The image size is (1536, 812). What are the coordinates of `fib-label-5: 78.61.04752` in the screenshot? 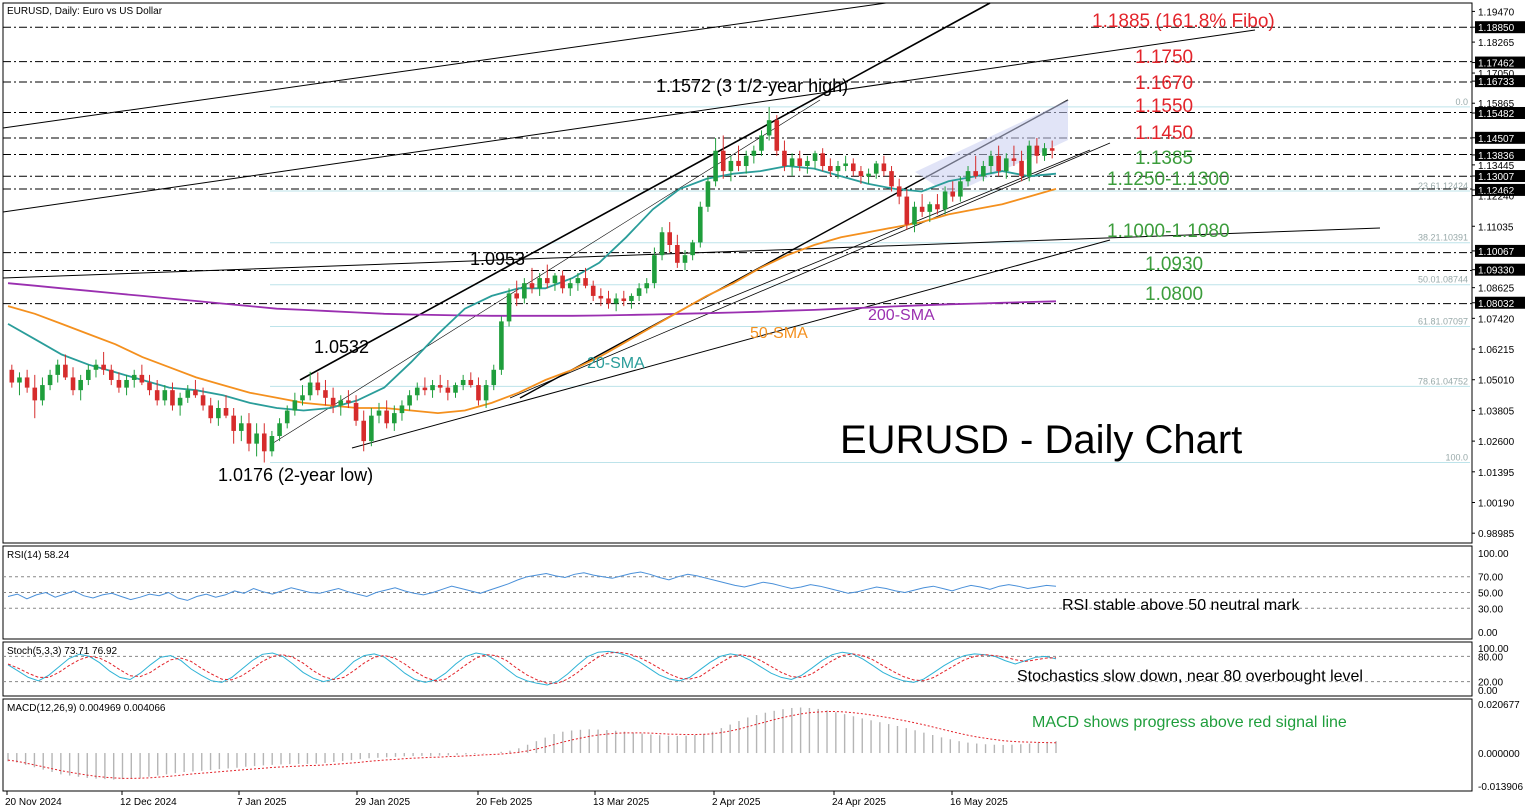 It's located at (1443, 381).